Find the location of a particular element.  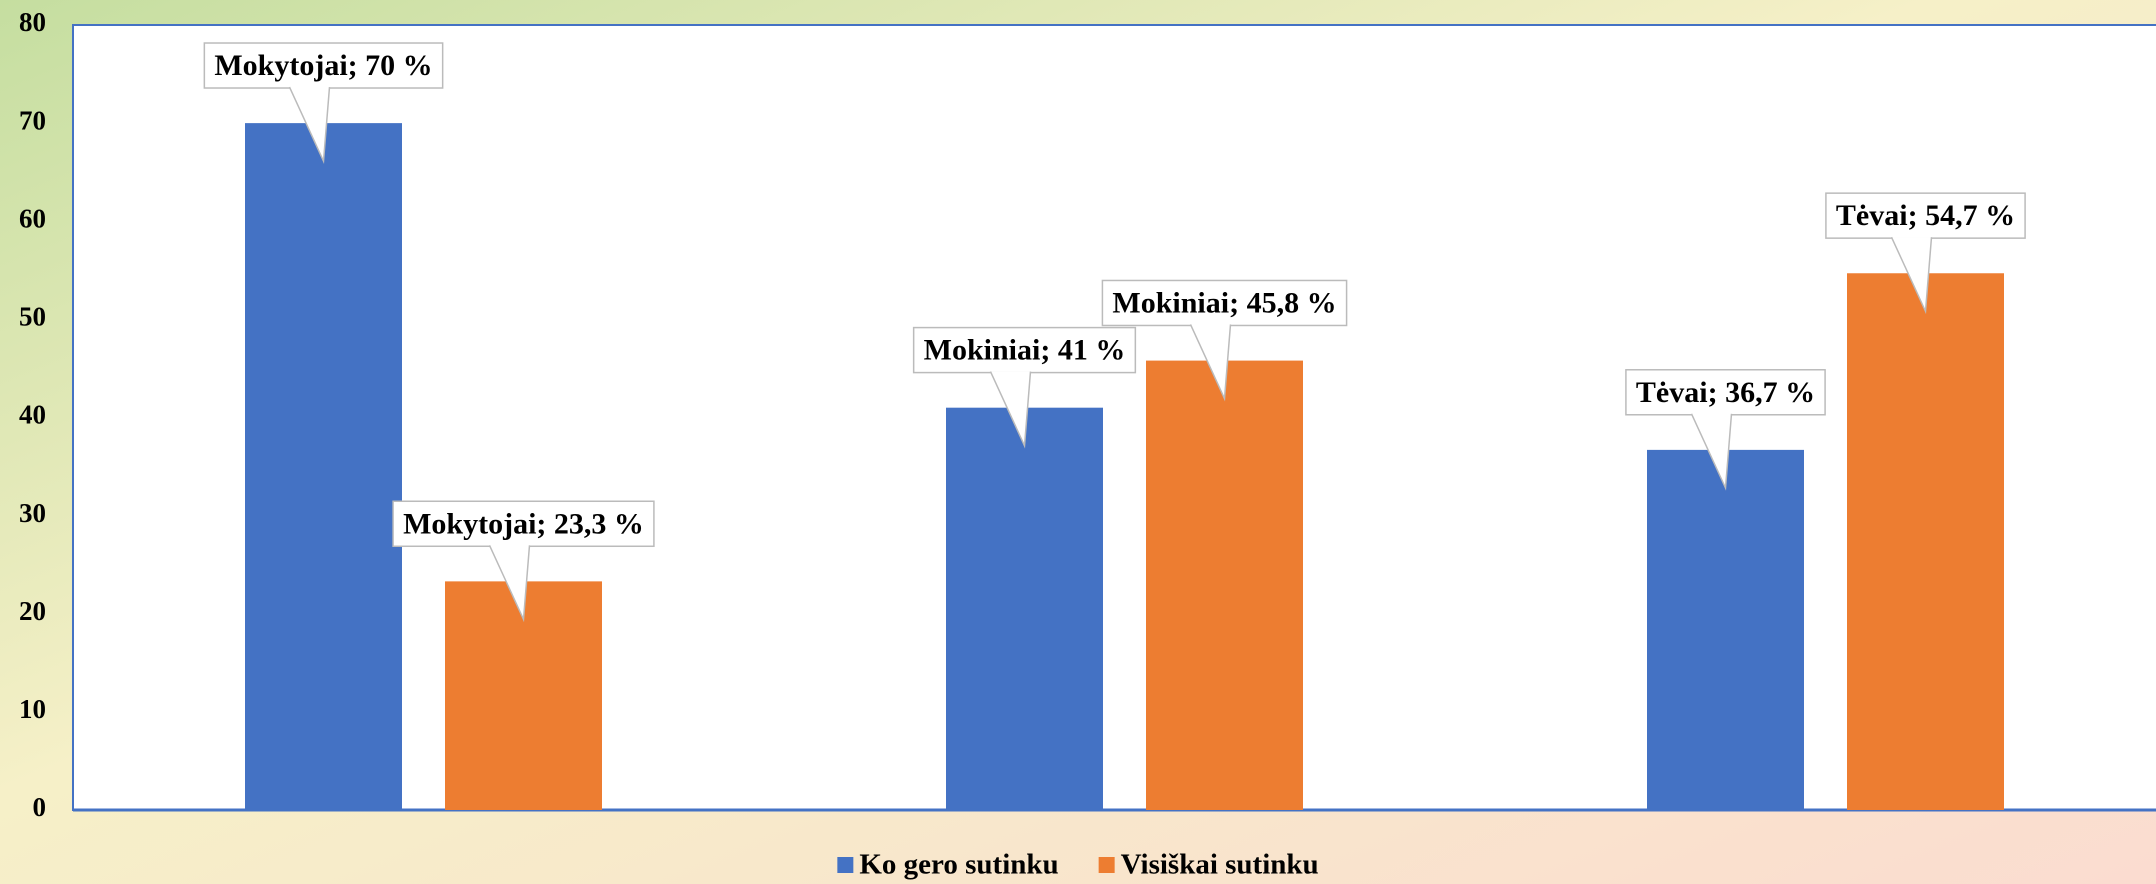

data-label-text: Mokiniai; 45,8 % is located at coordinates (1224, 302).